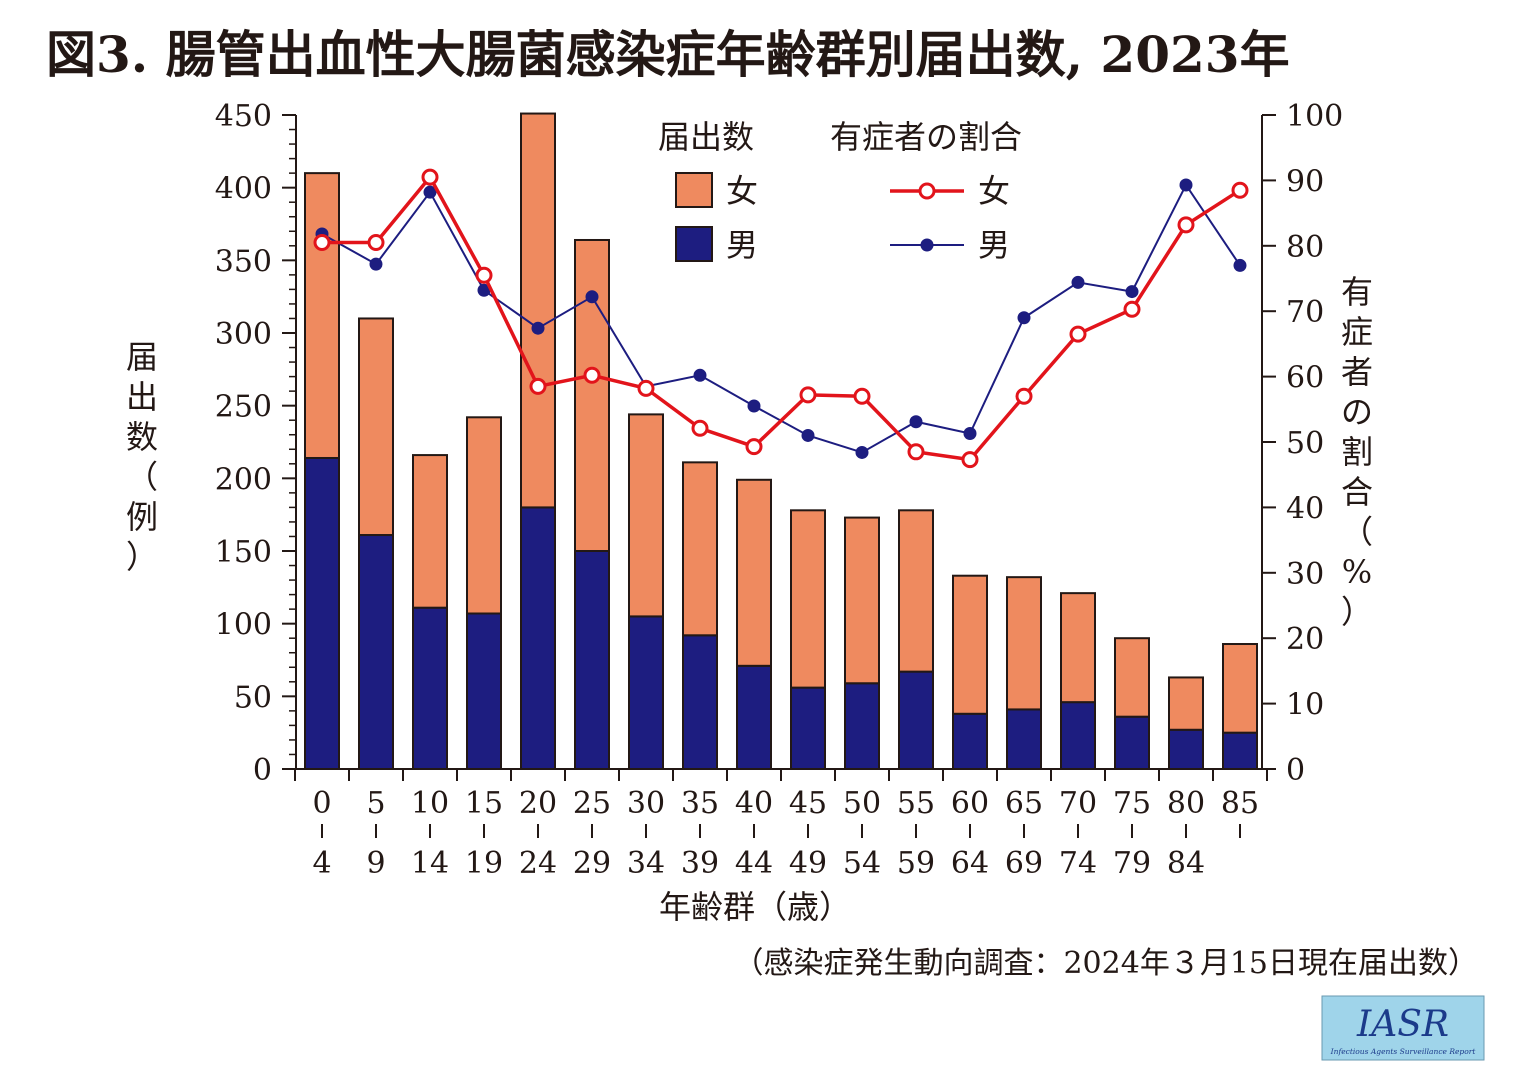 The width and height of the screenshot is (1515, 1080). I want to click on y-tick-label: 300, so click(243, 334).